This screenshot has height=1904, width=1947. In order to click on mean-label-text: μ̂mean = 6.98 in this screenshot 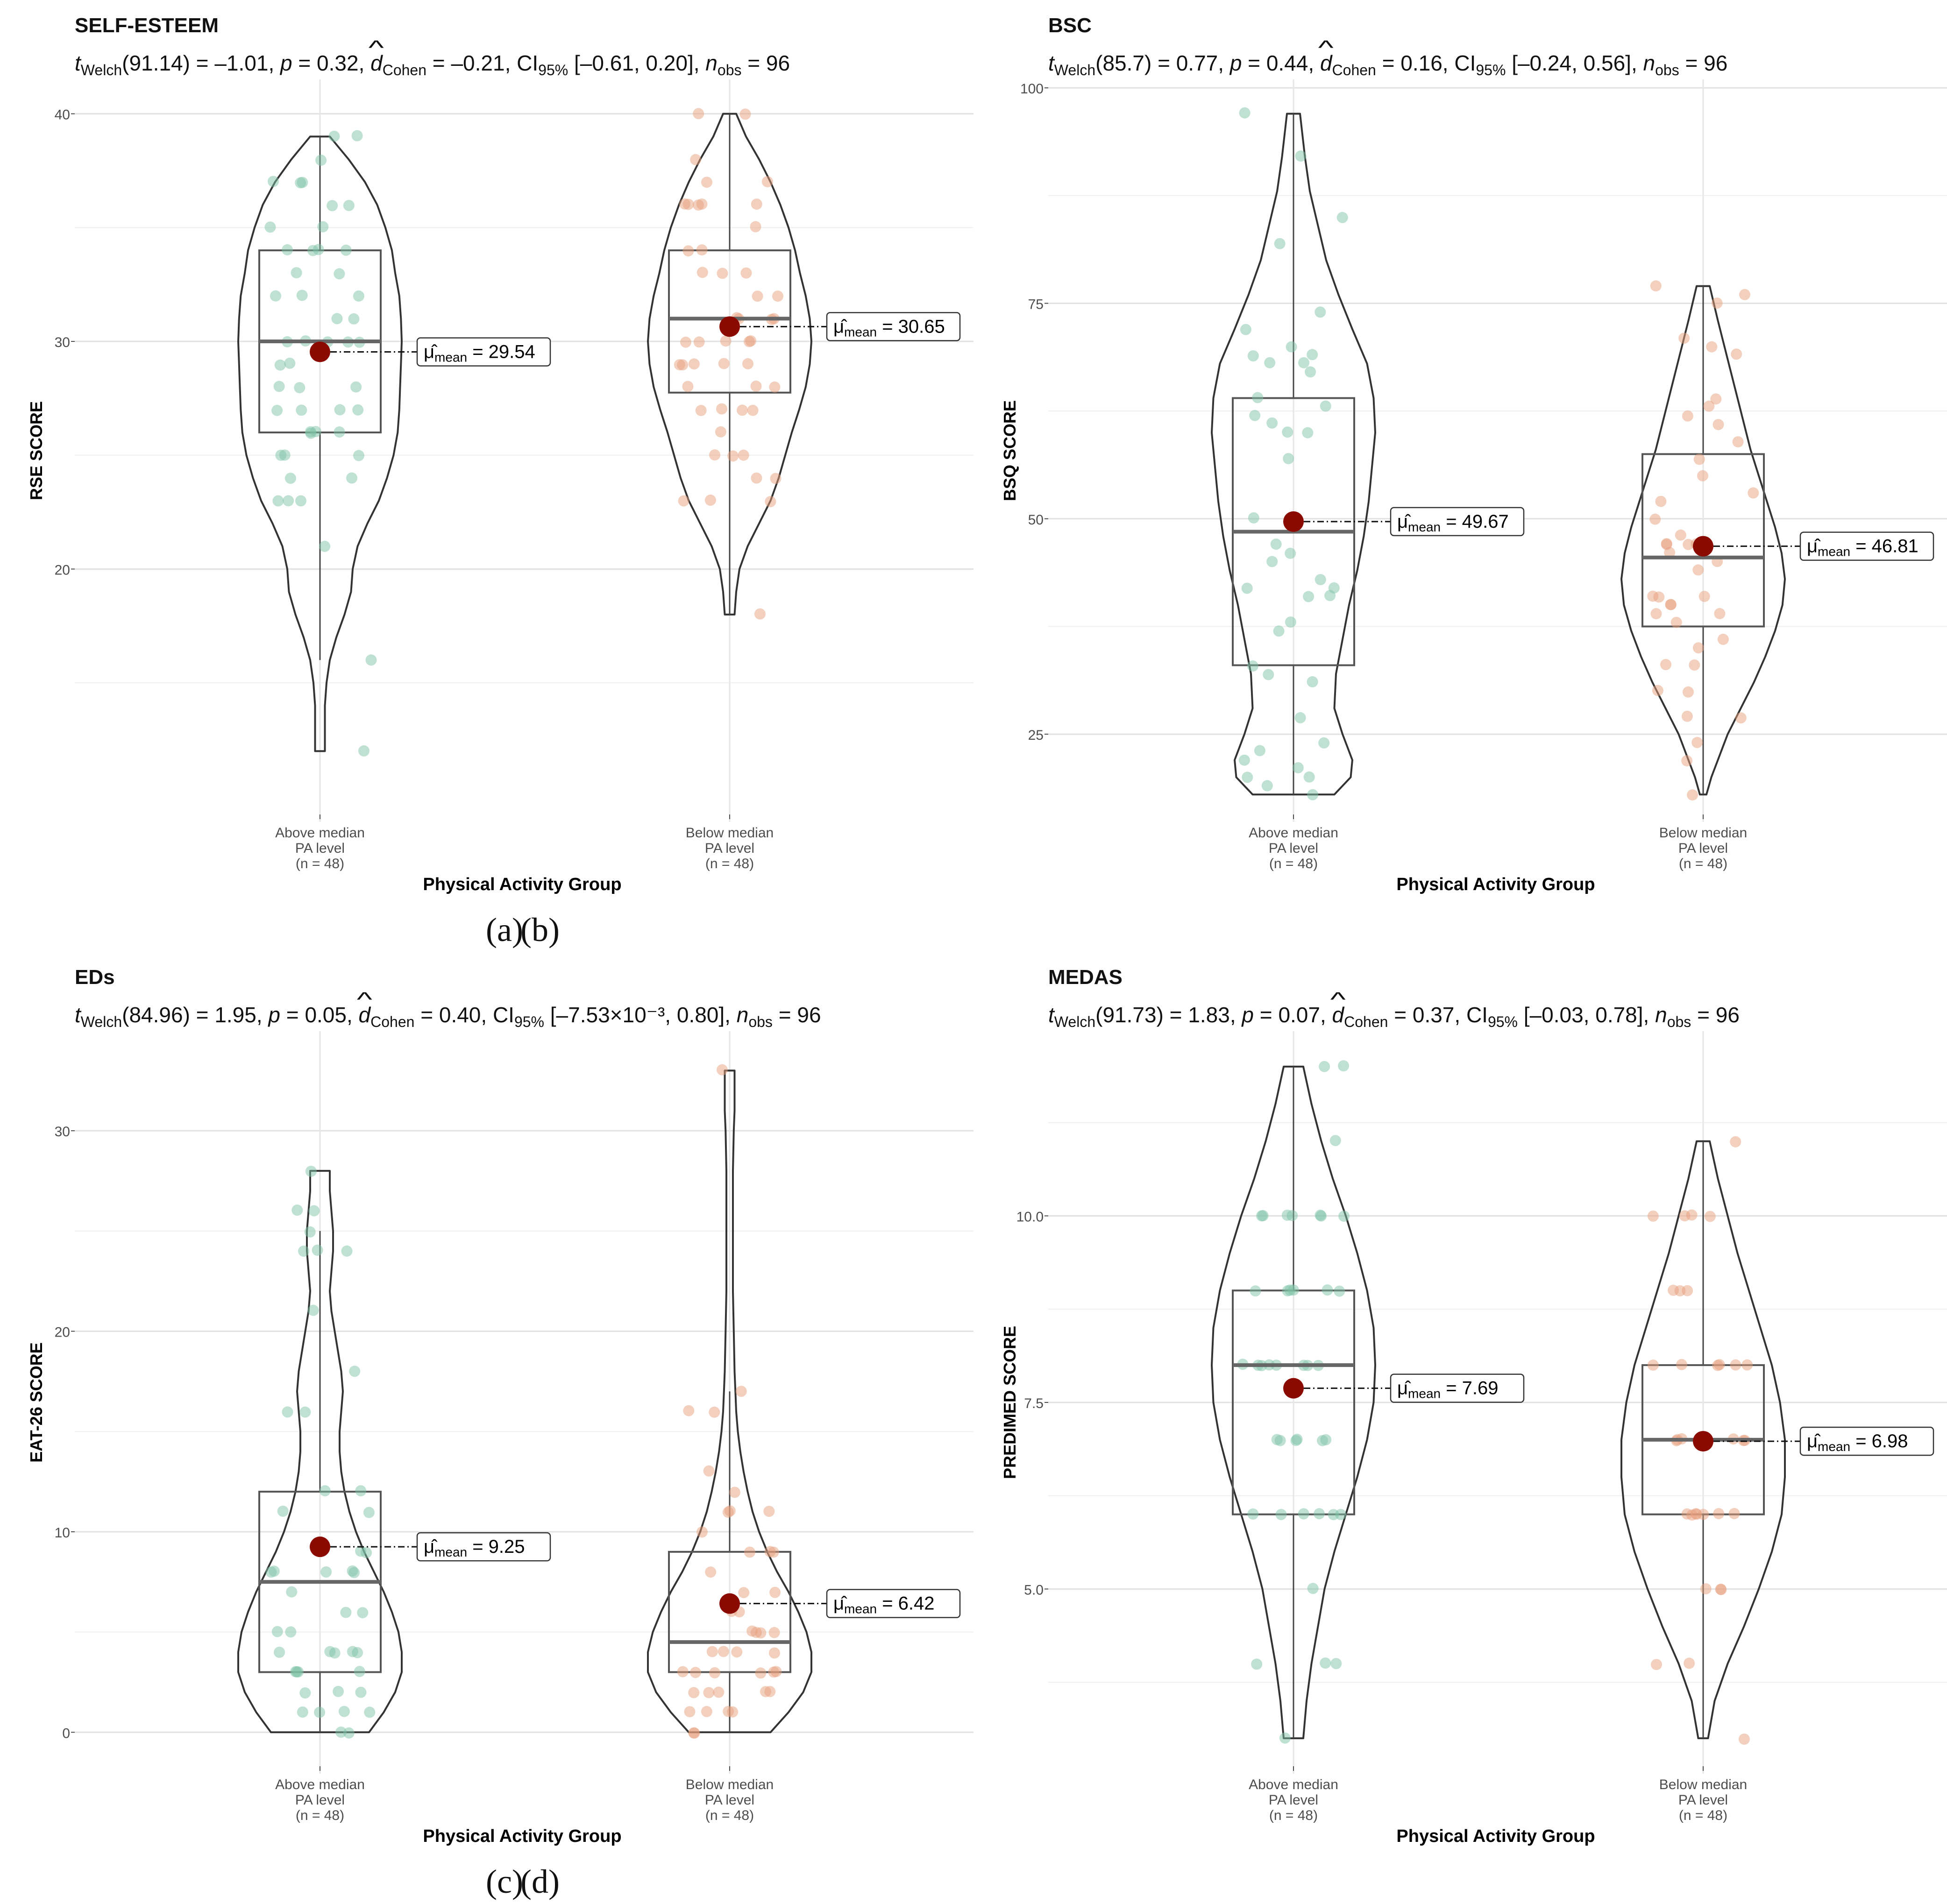, I will do `click(1857, 1442)`.